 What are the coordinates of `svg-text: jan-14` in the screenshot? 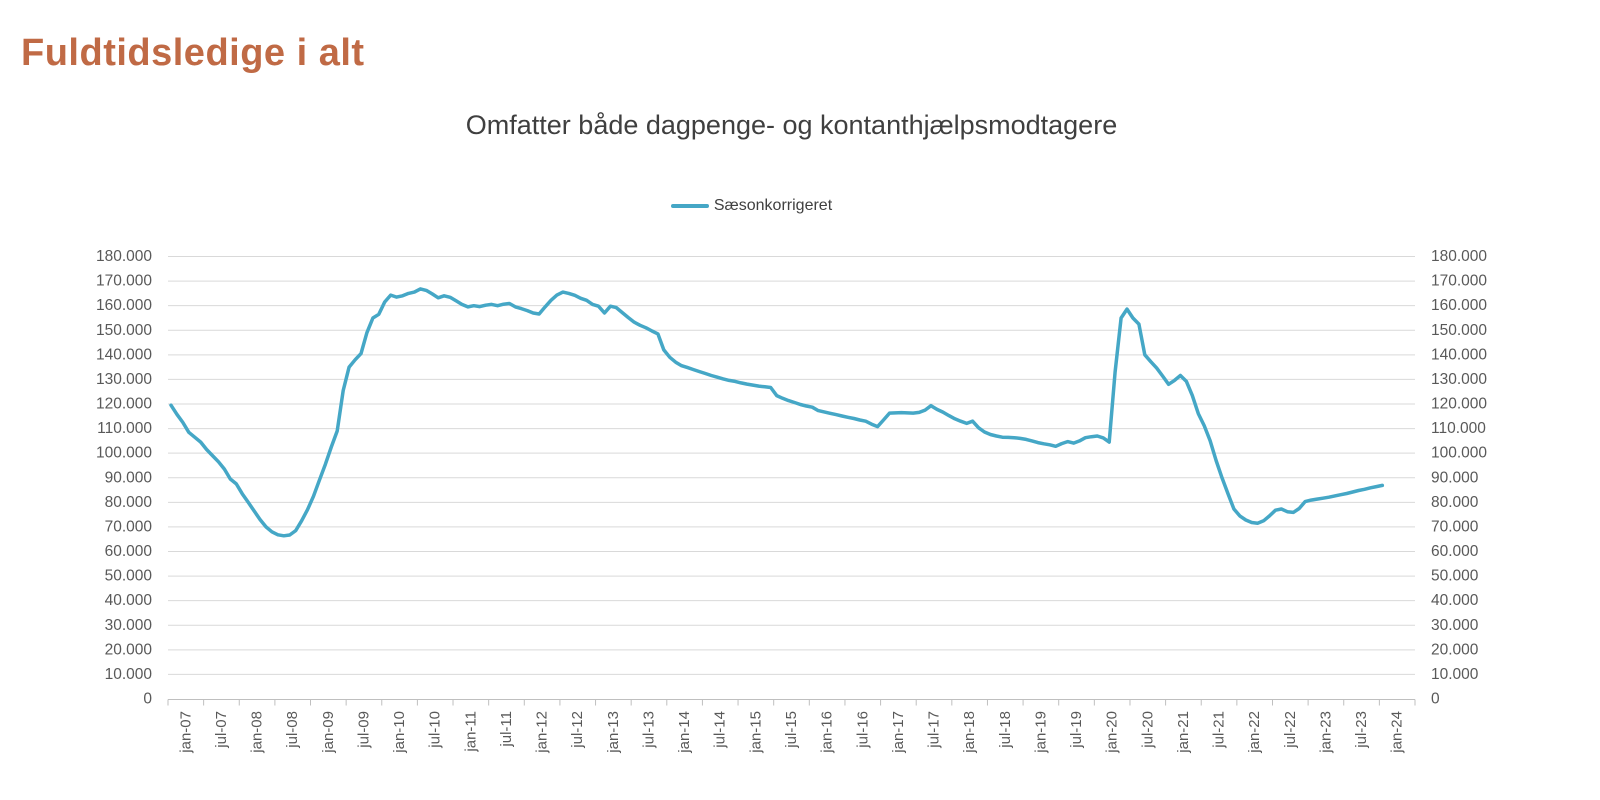 It's located at (684, 732).